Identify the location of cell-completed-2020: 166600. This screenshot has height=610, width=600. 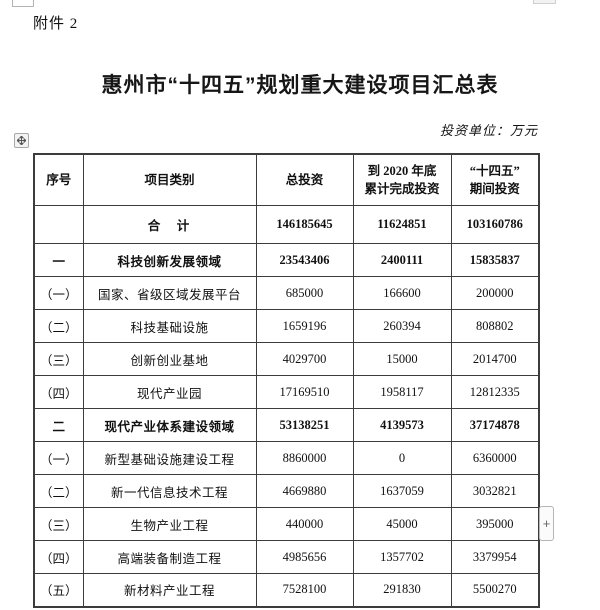
(402, 293).